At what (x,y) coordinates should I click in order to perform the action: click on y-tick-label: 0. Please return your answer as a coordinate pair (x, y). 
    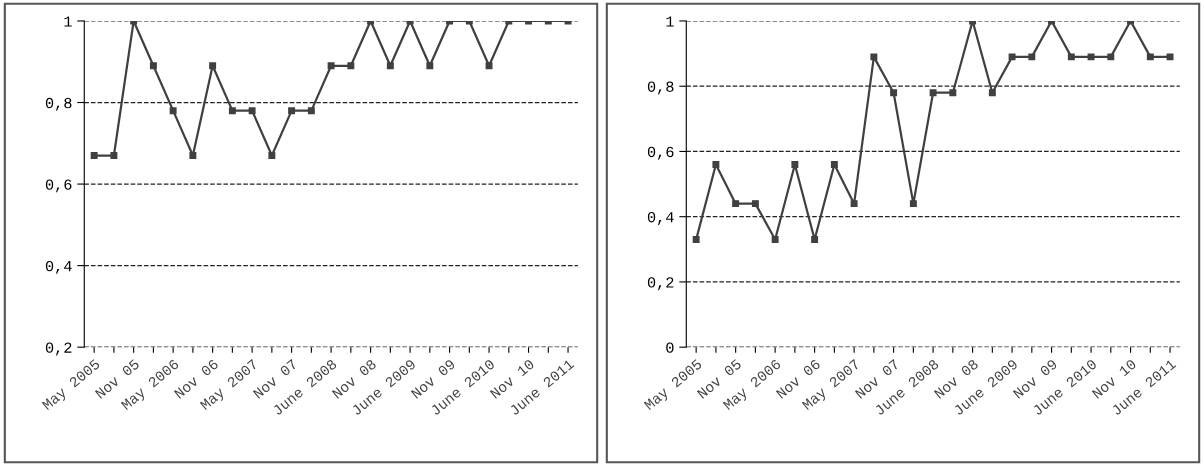
    Looking at the image, I should click on (670, 347).